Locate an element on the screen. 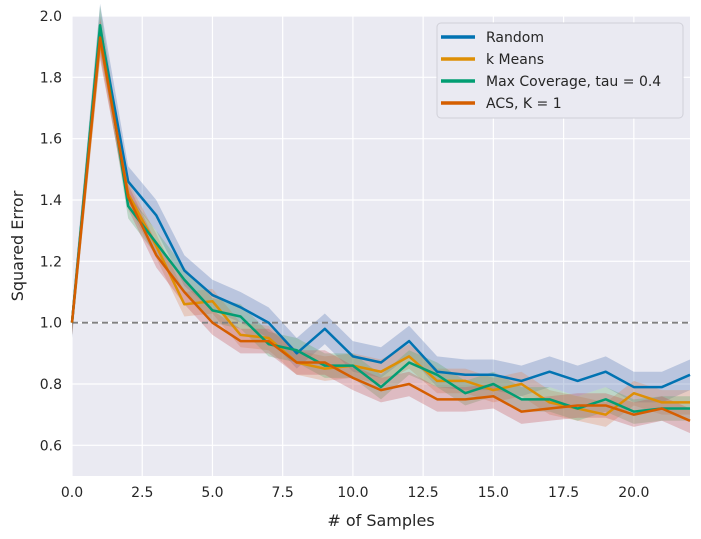 This screenshot has width=701, height=539. y-tick-label: 1.2 is located at coordinates (51, 262).